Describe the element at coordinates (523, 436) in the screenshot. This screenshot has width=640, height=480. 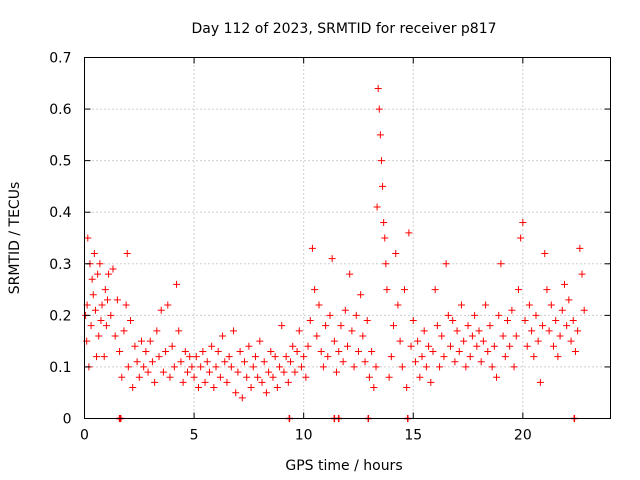
I see `x-tick-label: 20` at that location.